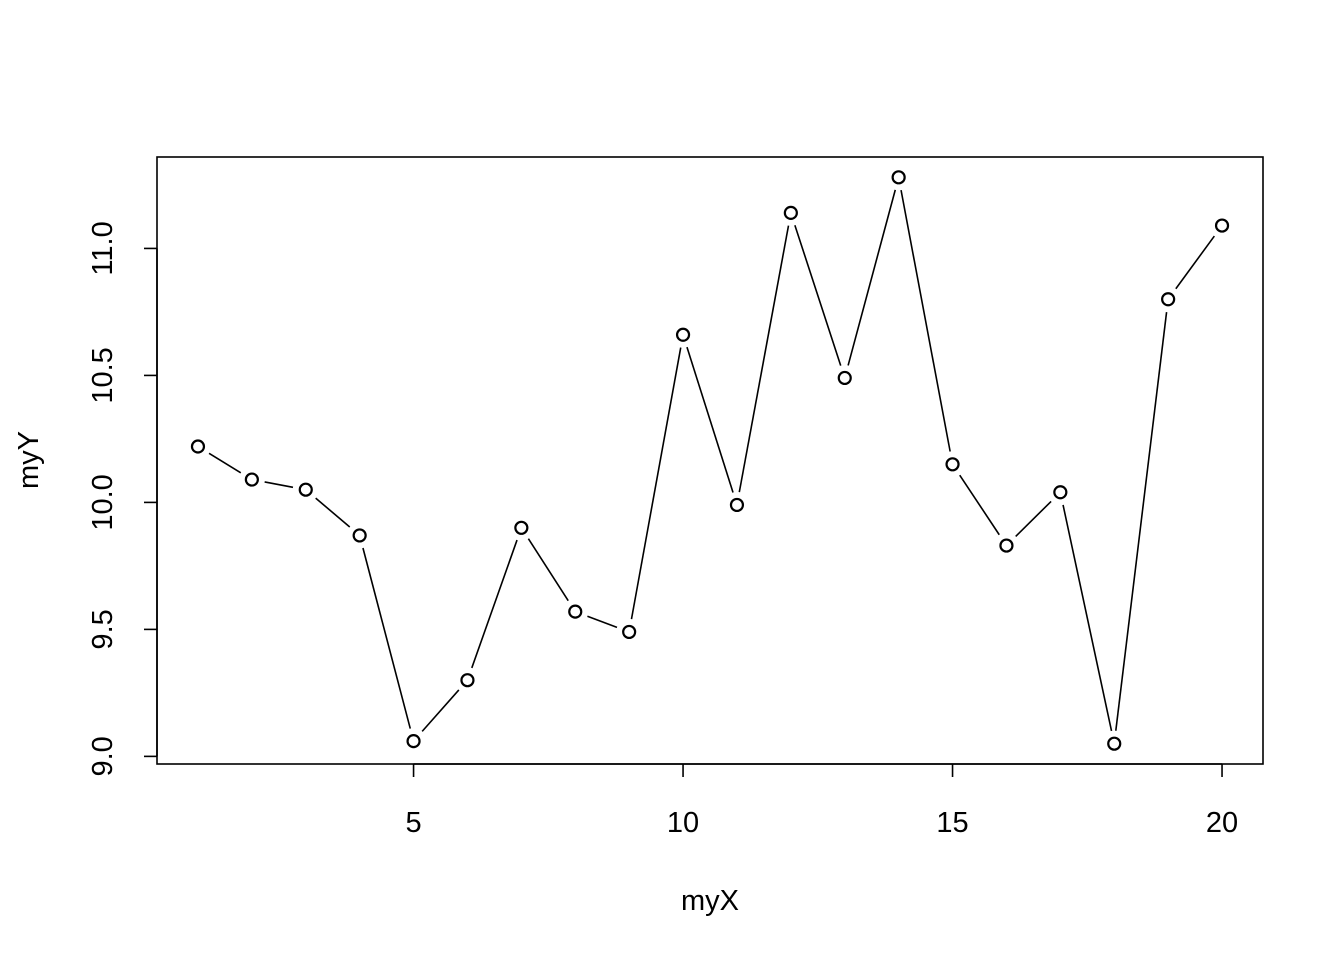  I want to click on y-tick-label: 11.0, so click(103, 248).